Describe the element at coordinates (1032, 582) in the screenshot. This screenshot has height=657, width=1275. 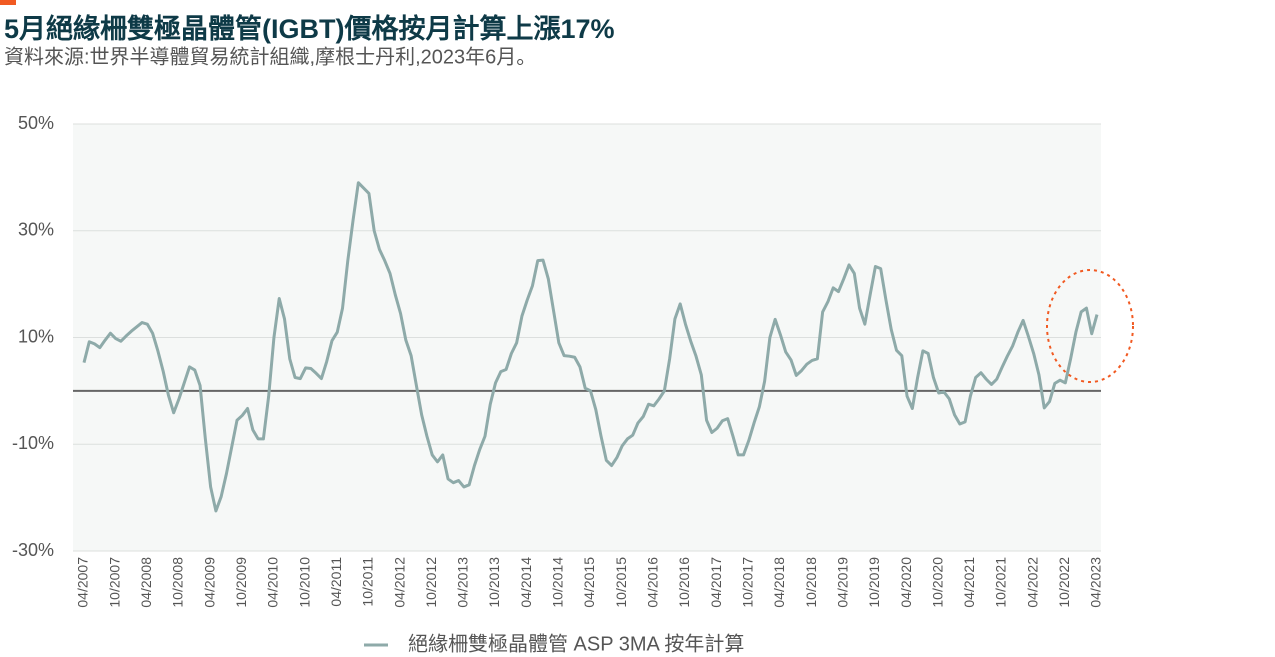
I see `x-tick-label: 04/2022` at that location.